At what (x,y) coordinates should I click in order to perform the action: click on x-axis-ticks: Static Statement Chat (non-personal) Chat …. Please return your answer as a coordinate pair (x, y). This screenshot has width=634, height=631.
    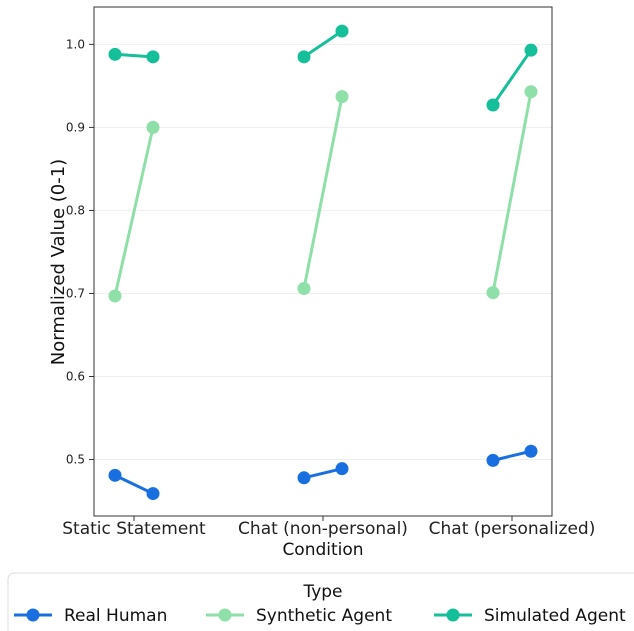
    Looking at the image, I should click on (328, 527).